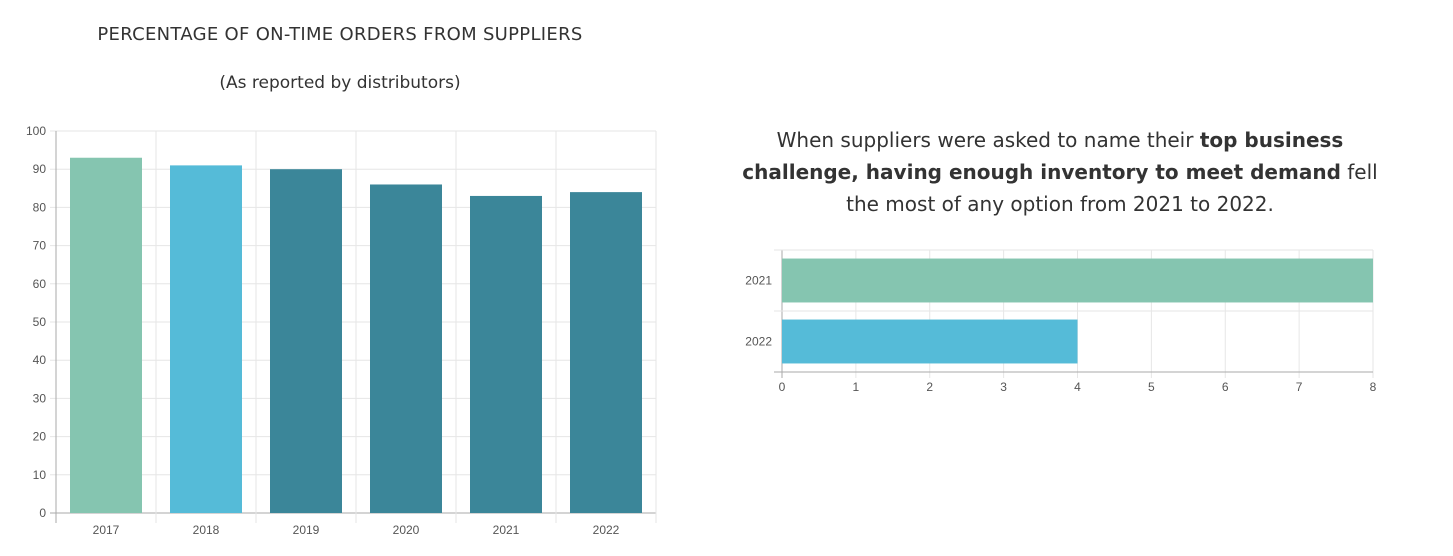 The height and width of the screenshot is (556, 1453). I want to click on bar-2019, so click(306, 341).